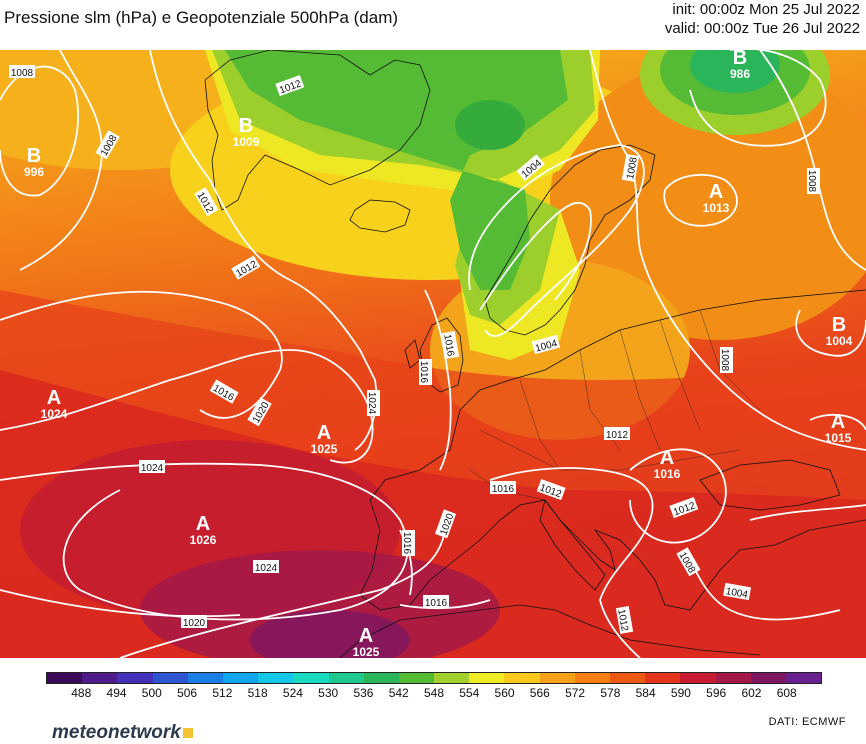 This screenshot has height=744, width=866. I want to click on color-scale-tick: 512, so click(222, 693).